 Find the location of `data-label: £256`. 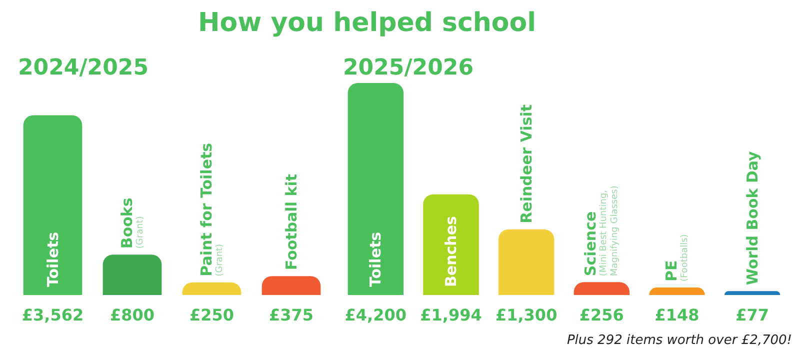

data-label: £256 is located at coordinates (601, 315).